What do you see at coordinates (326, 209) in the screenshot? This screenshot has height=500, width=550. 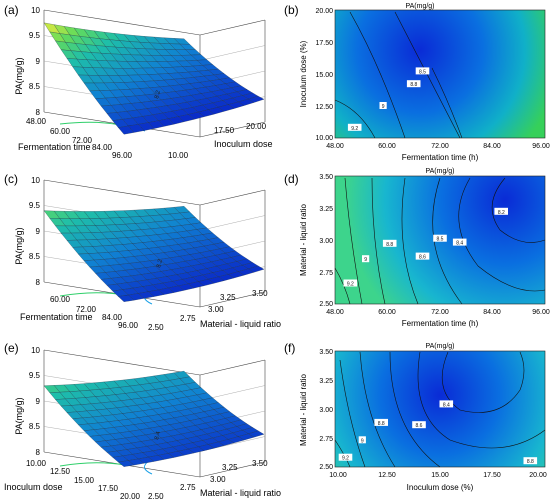 I see `y-tick-d-3.25: 3.25` at bounding box center [326, 209].